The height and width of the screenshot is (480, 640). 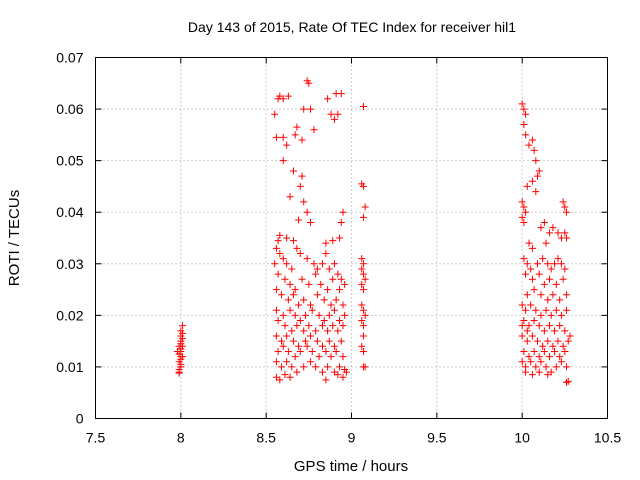 I want to click on y-tick-label: 0.06, so click(x=69, y=109).